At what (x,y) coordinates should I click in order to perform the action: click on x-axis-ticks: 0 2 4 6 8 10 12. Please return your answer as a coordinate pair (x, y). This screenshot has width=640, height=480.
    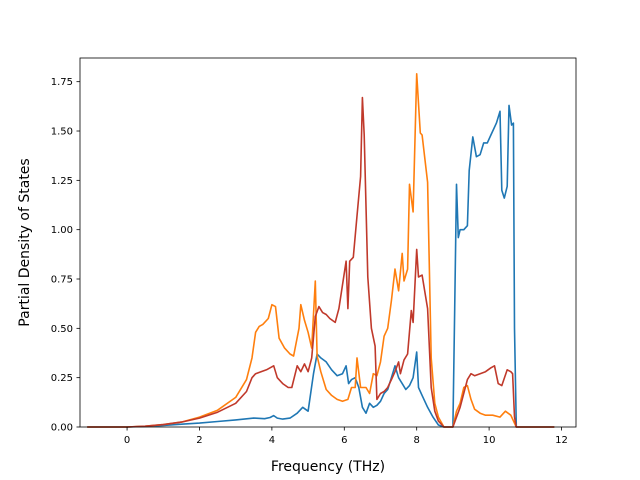
    Looking at the image, I should click on (346, 436).